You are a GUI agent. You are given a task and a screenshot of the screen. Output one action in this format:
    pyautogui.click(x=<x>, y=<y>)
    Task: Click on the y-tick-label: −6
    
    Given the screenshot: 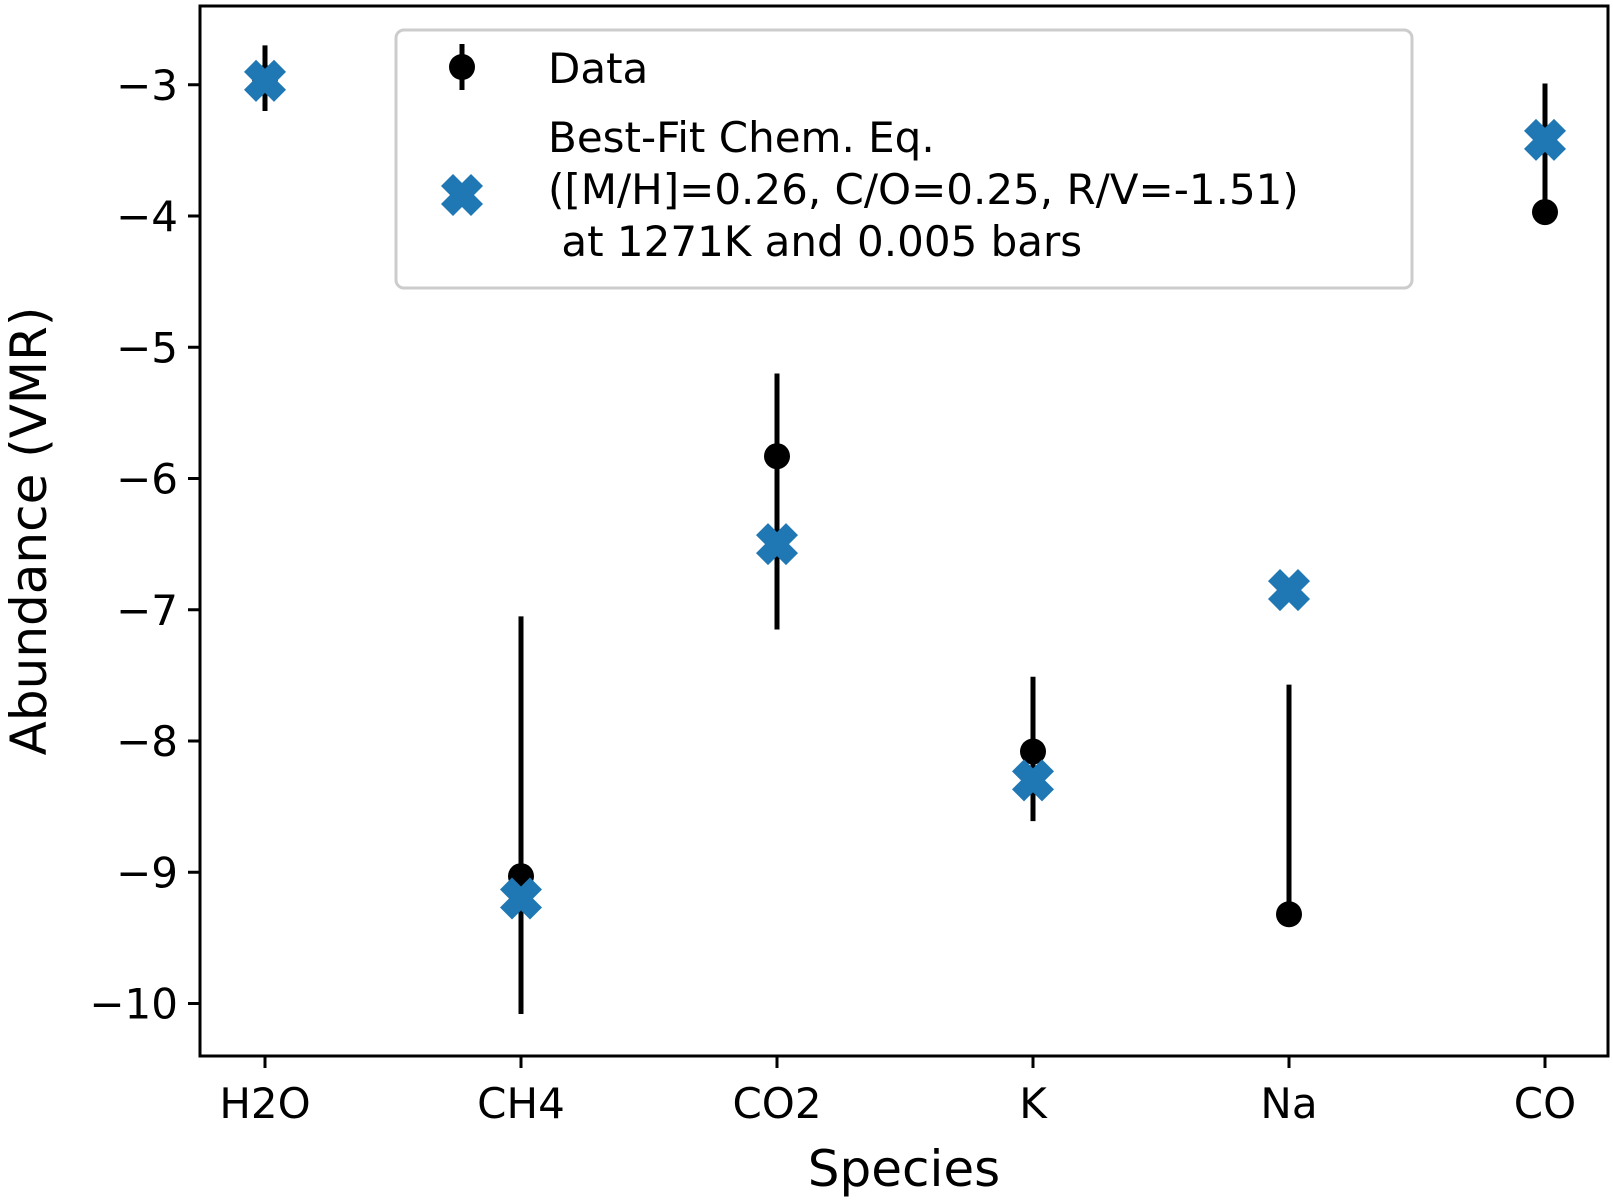 What is the action you would take?
    pyautogui.click(x=147, y=479)
    